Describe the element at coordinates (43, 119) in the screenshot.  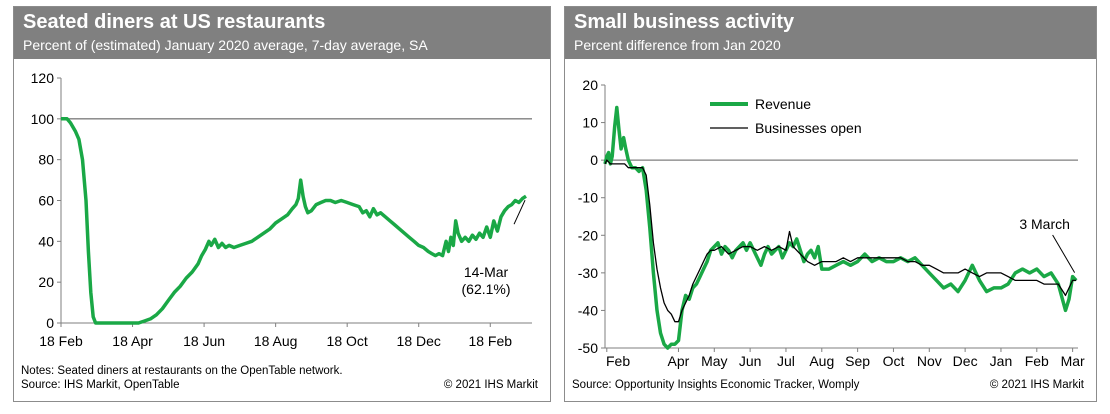
I see `y-tick-label: 100` at that location.